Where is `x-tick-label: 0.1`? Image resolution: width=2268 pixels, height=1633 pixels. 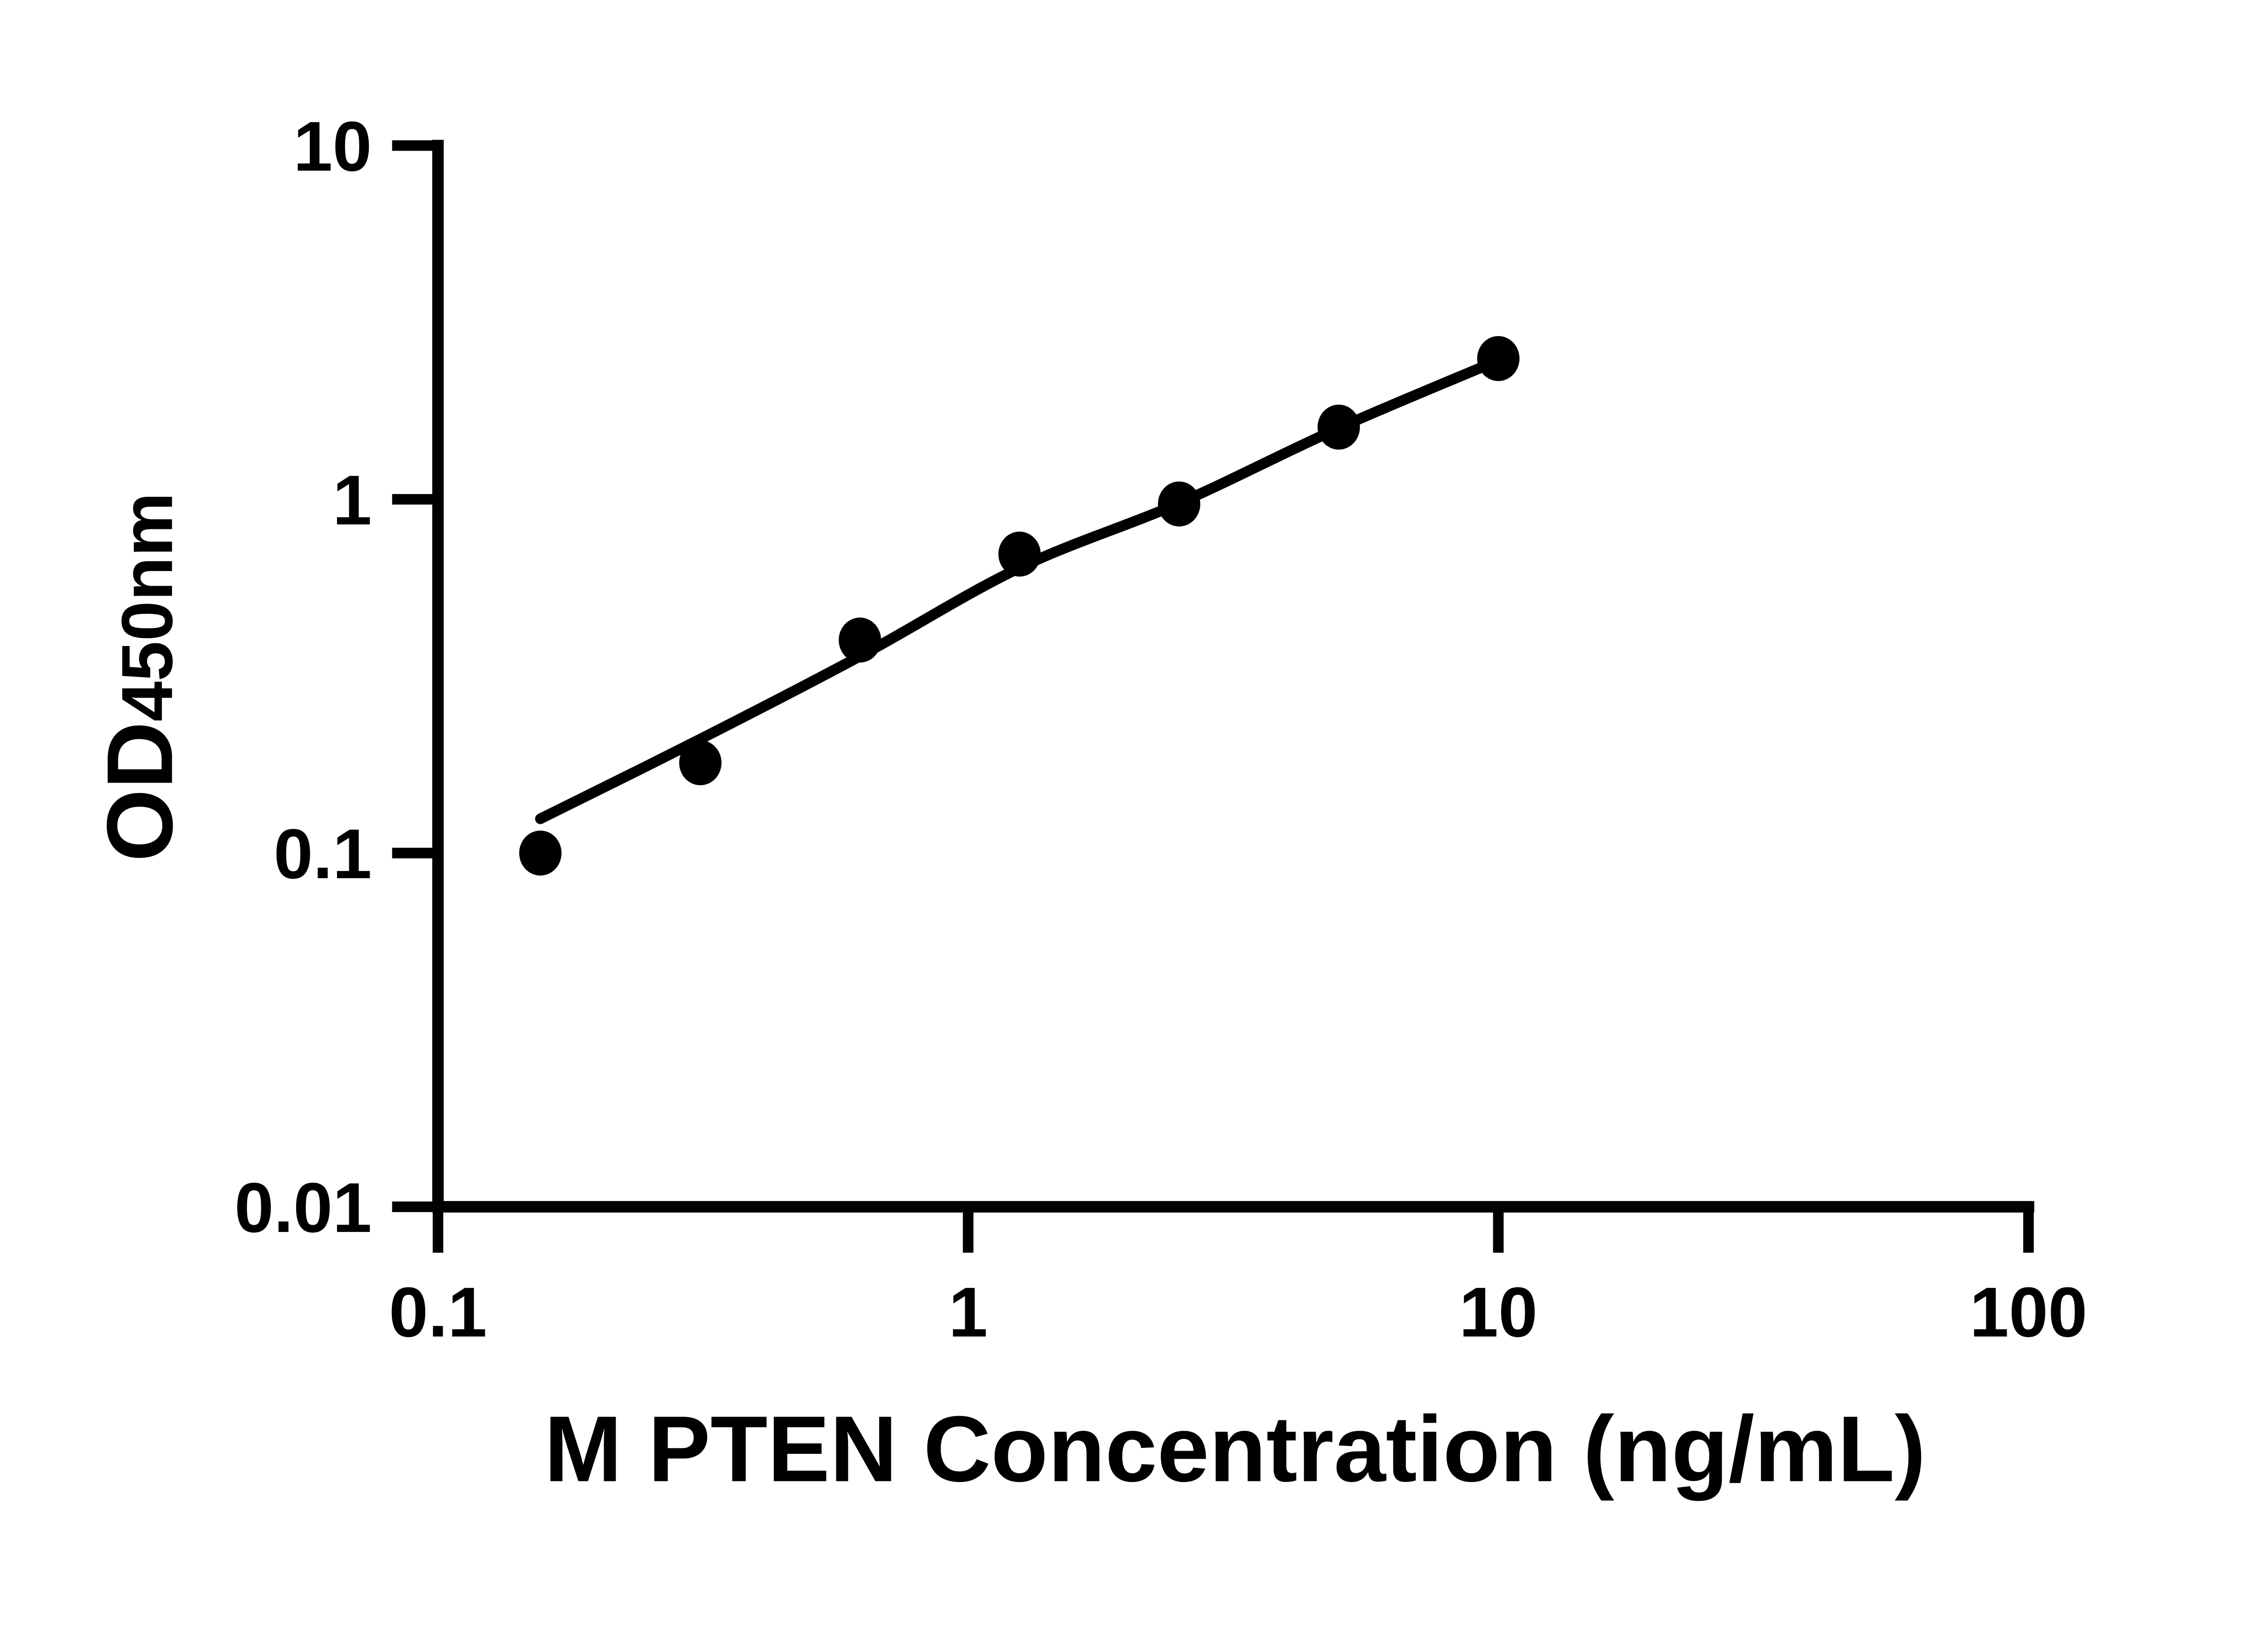 x-tick-label: 0.1 is located at coordinates (438, 1311).